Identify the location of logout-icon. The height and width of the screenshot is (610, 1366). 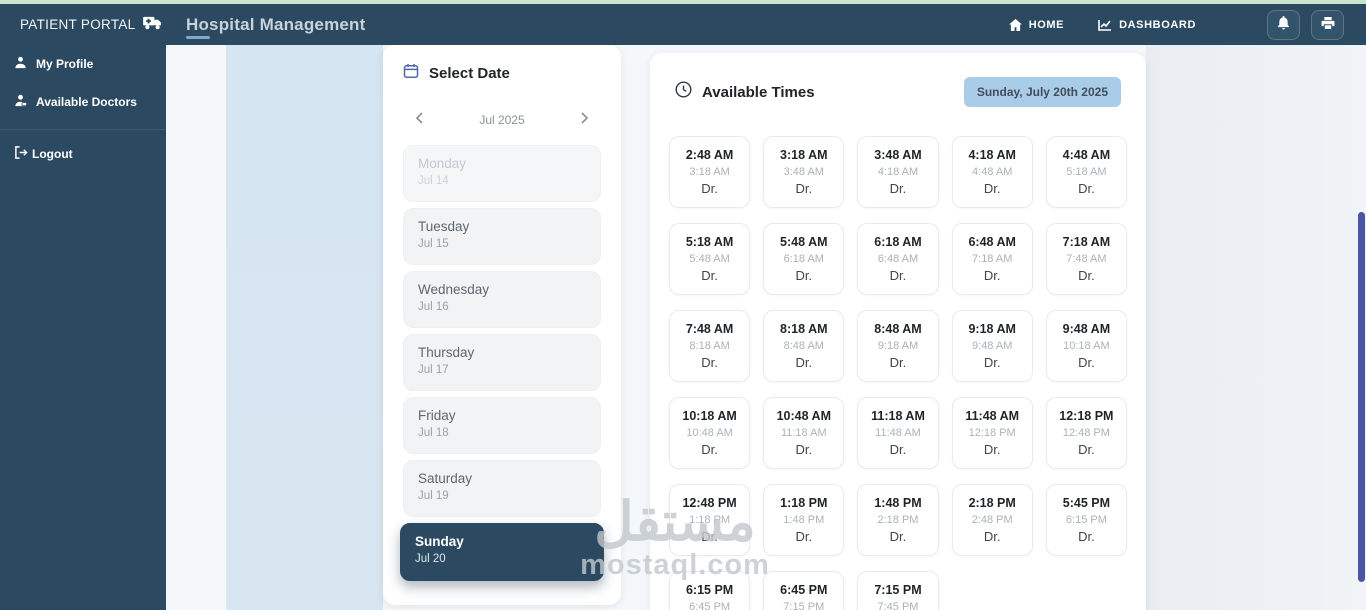
(21, 154).